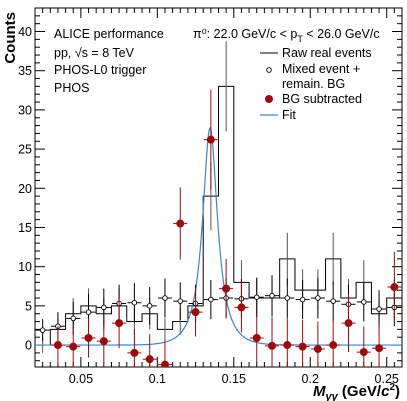 The image size is (407, 401). What do you see at coordinates (25, 228) in the screenshot?
I see `y-tick-label: 15` at bounding box center [25, 228].